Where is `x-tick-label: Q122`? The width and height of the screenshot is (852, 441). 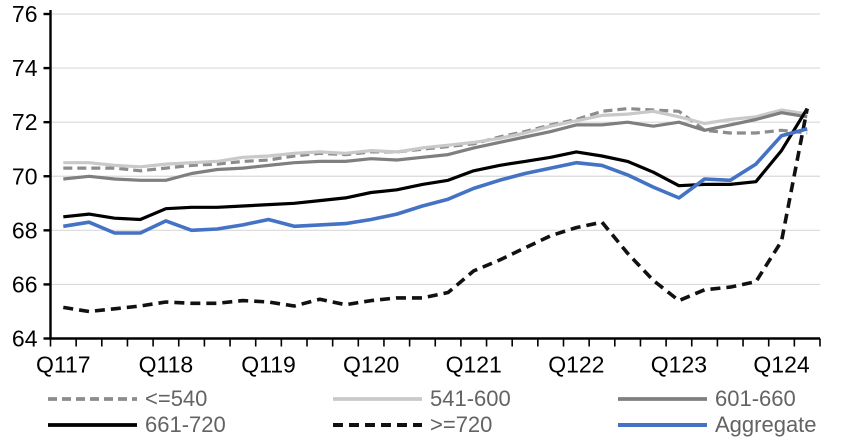 x-tick-label: Q122 is located at coordinates (576, 365).